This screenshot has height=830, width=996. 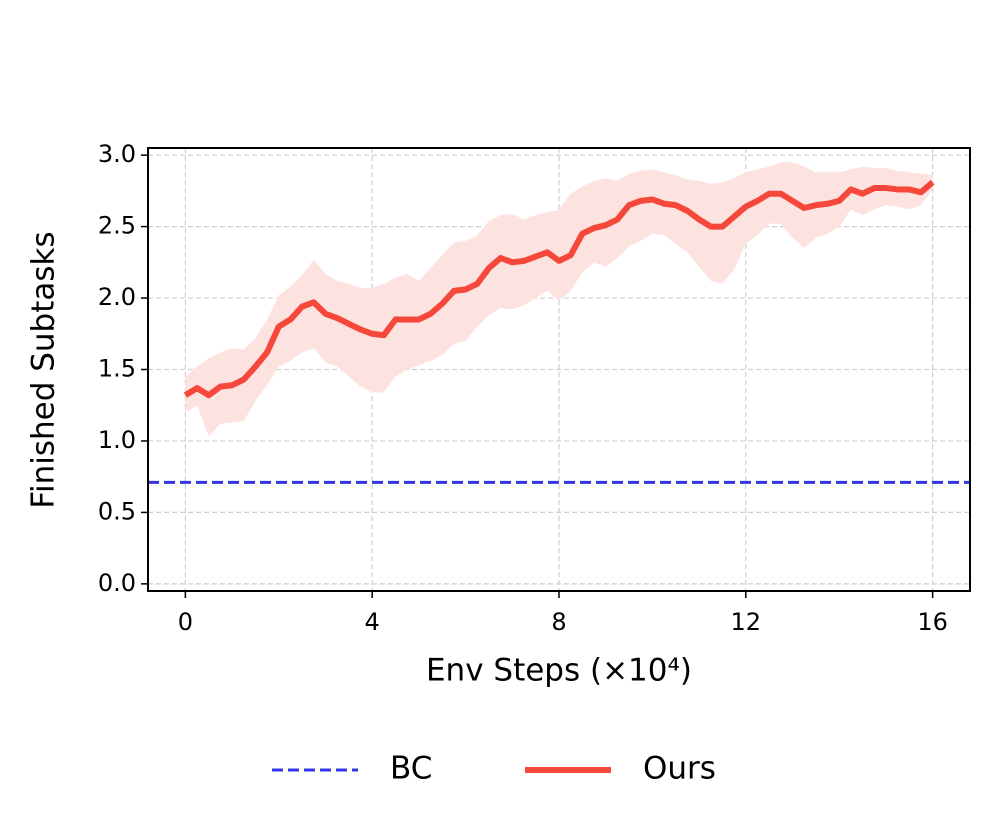 What do you see at coordinates (117, 369) in the screenshot?
I see `y-tick-label: 1.5` at bounding box center [117, 369].